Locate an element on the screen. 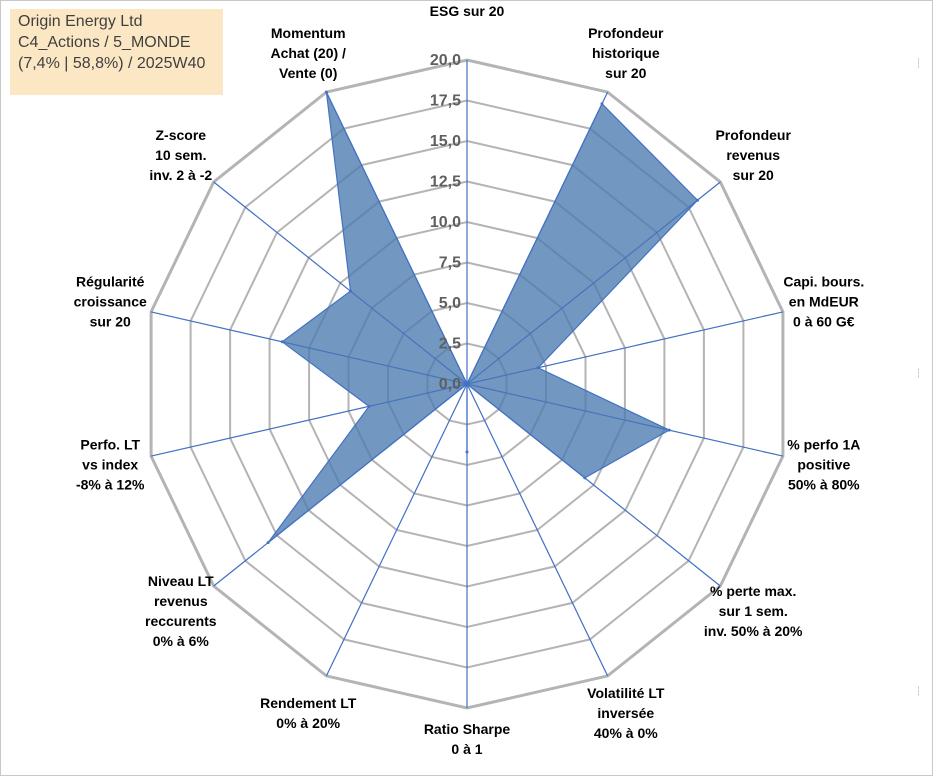 The height and width of the screenshot is (776, 933). axis-label-line: Ratio Sharpe is located at coordinates (467, 729).